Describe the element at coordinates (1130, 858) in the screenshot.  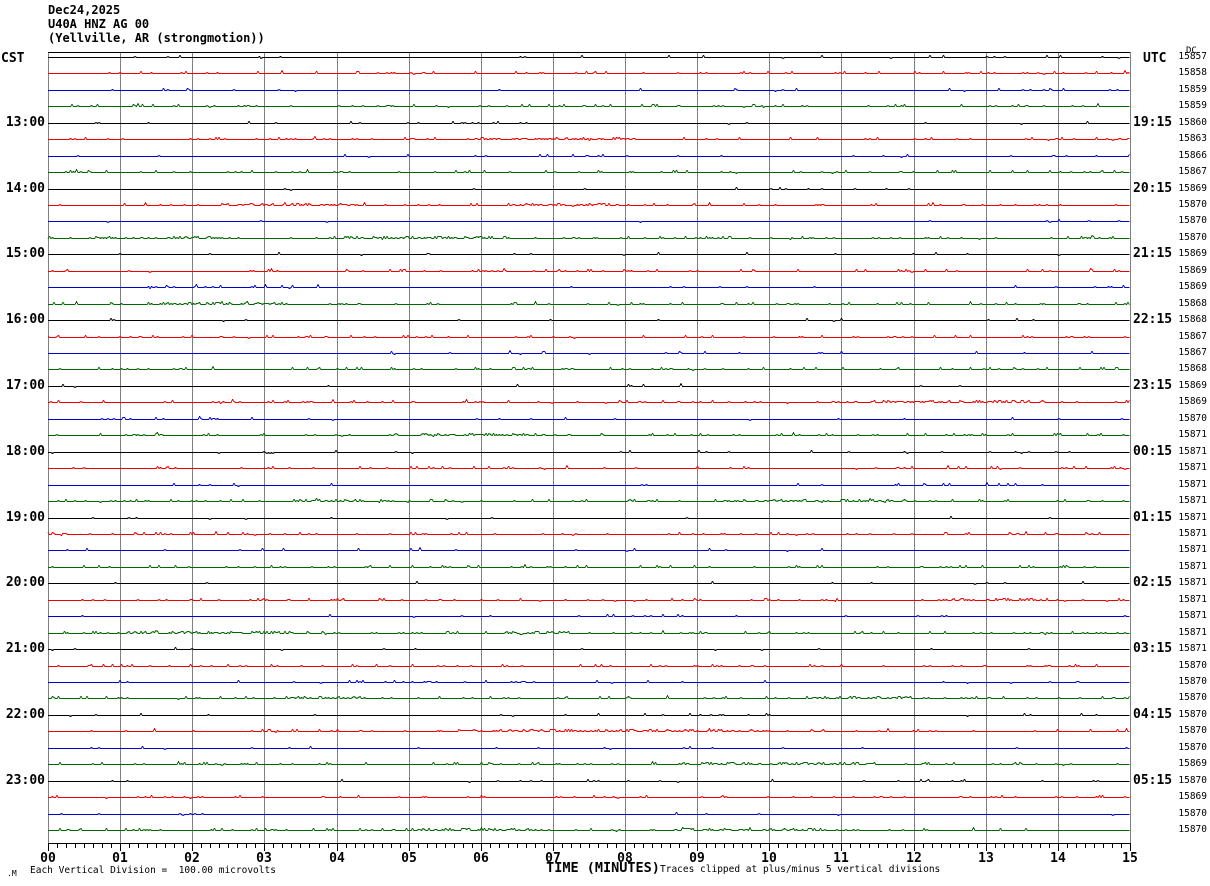
I see `x-tick-label: 15` at that location.